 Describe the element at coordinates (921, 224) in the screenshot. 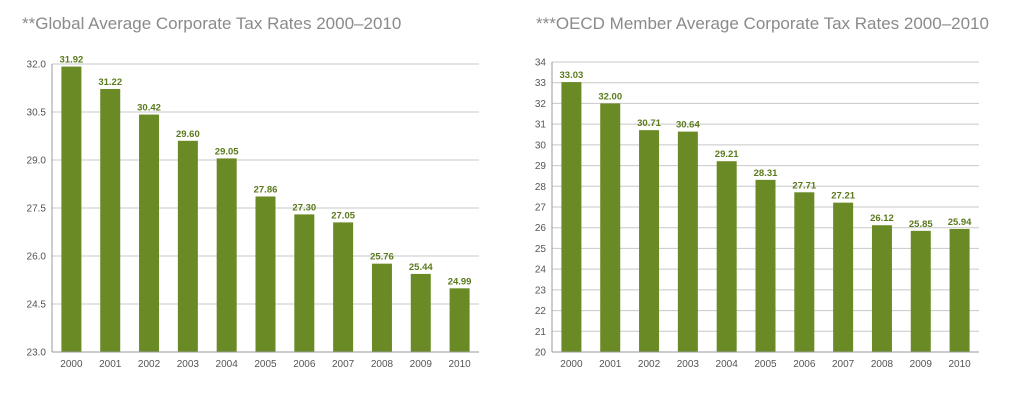

I see `data-label: 25.85` at that location.